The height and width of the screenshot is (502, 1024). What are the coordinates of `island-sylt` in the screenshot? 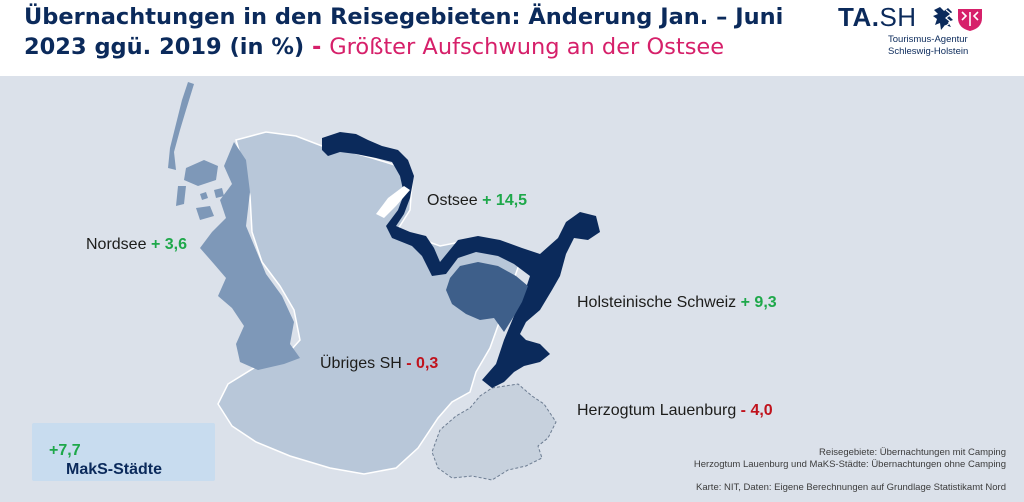 It's located at (181, 126).